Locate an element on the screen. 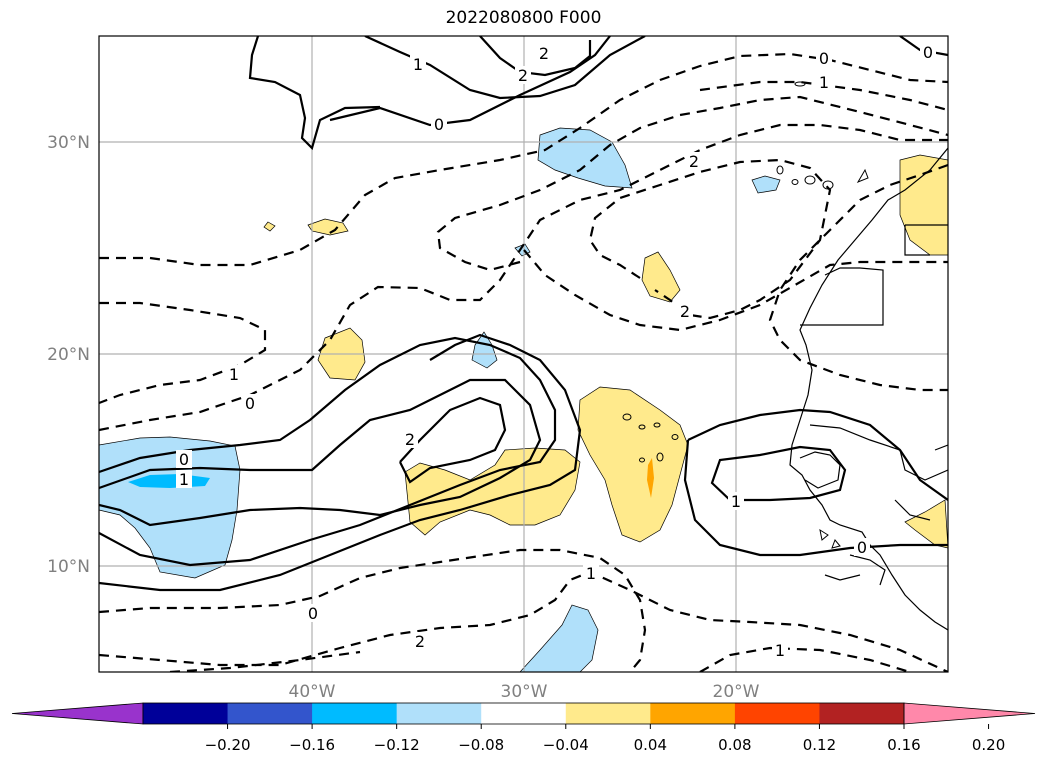 Image resolution: width=1047 pixels, height=763 pixels. lon-labels: 40°W 30°W 20°W is located at coordinates (524, 692).